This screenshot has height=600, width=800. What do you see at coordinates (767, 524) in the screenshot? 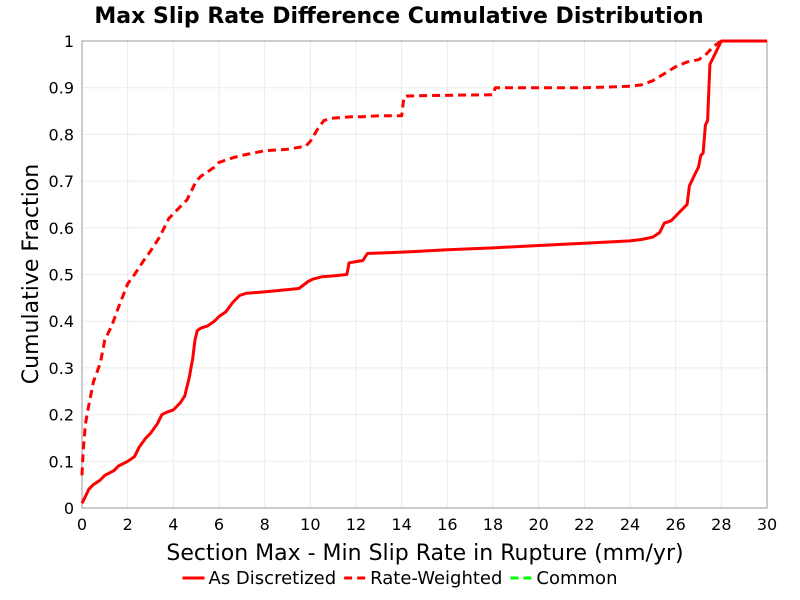
I see `x-tick-label: 30` at bounding box center [767, 524].